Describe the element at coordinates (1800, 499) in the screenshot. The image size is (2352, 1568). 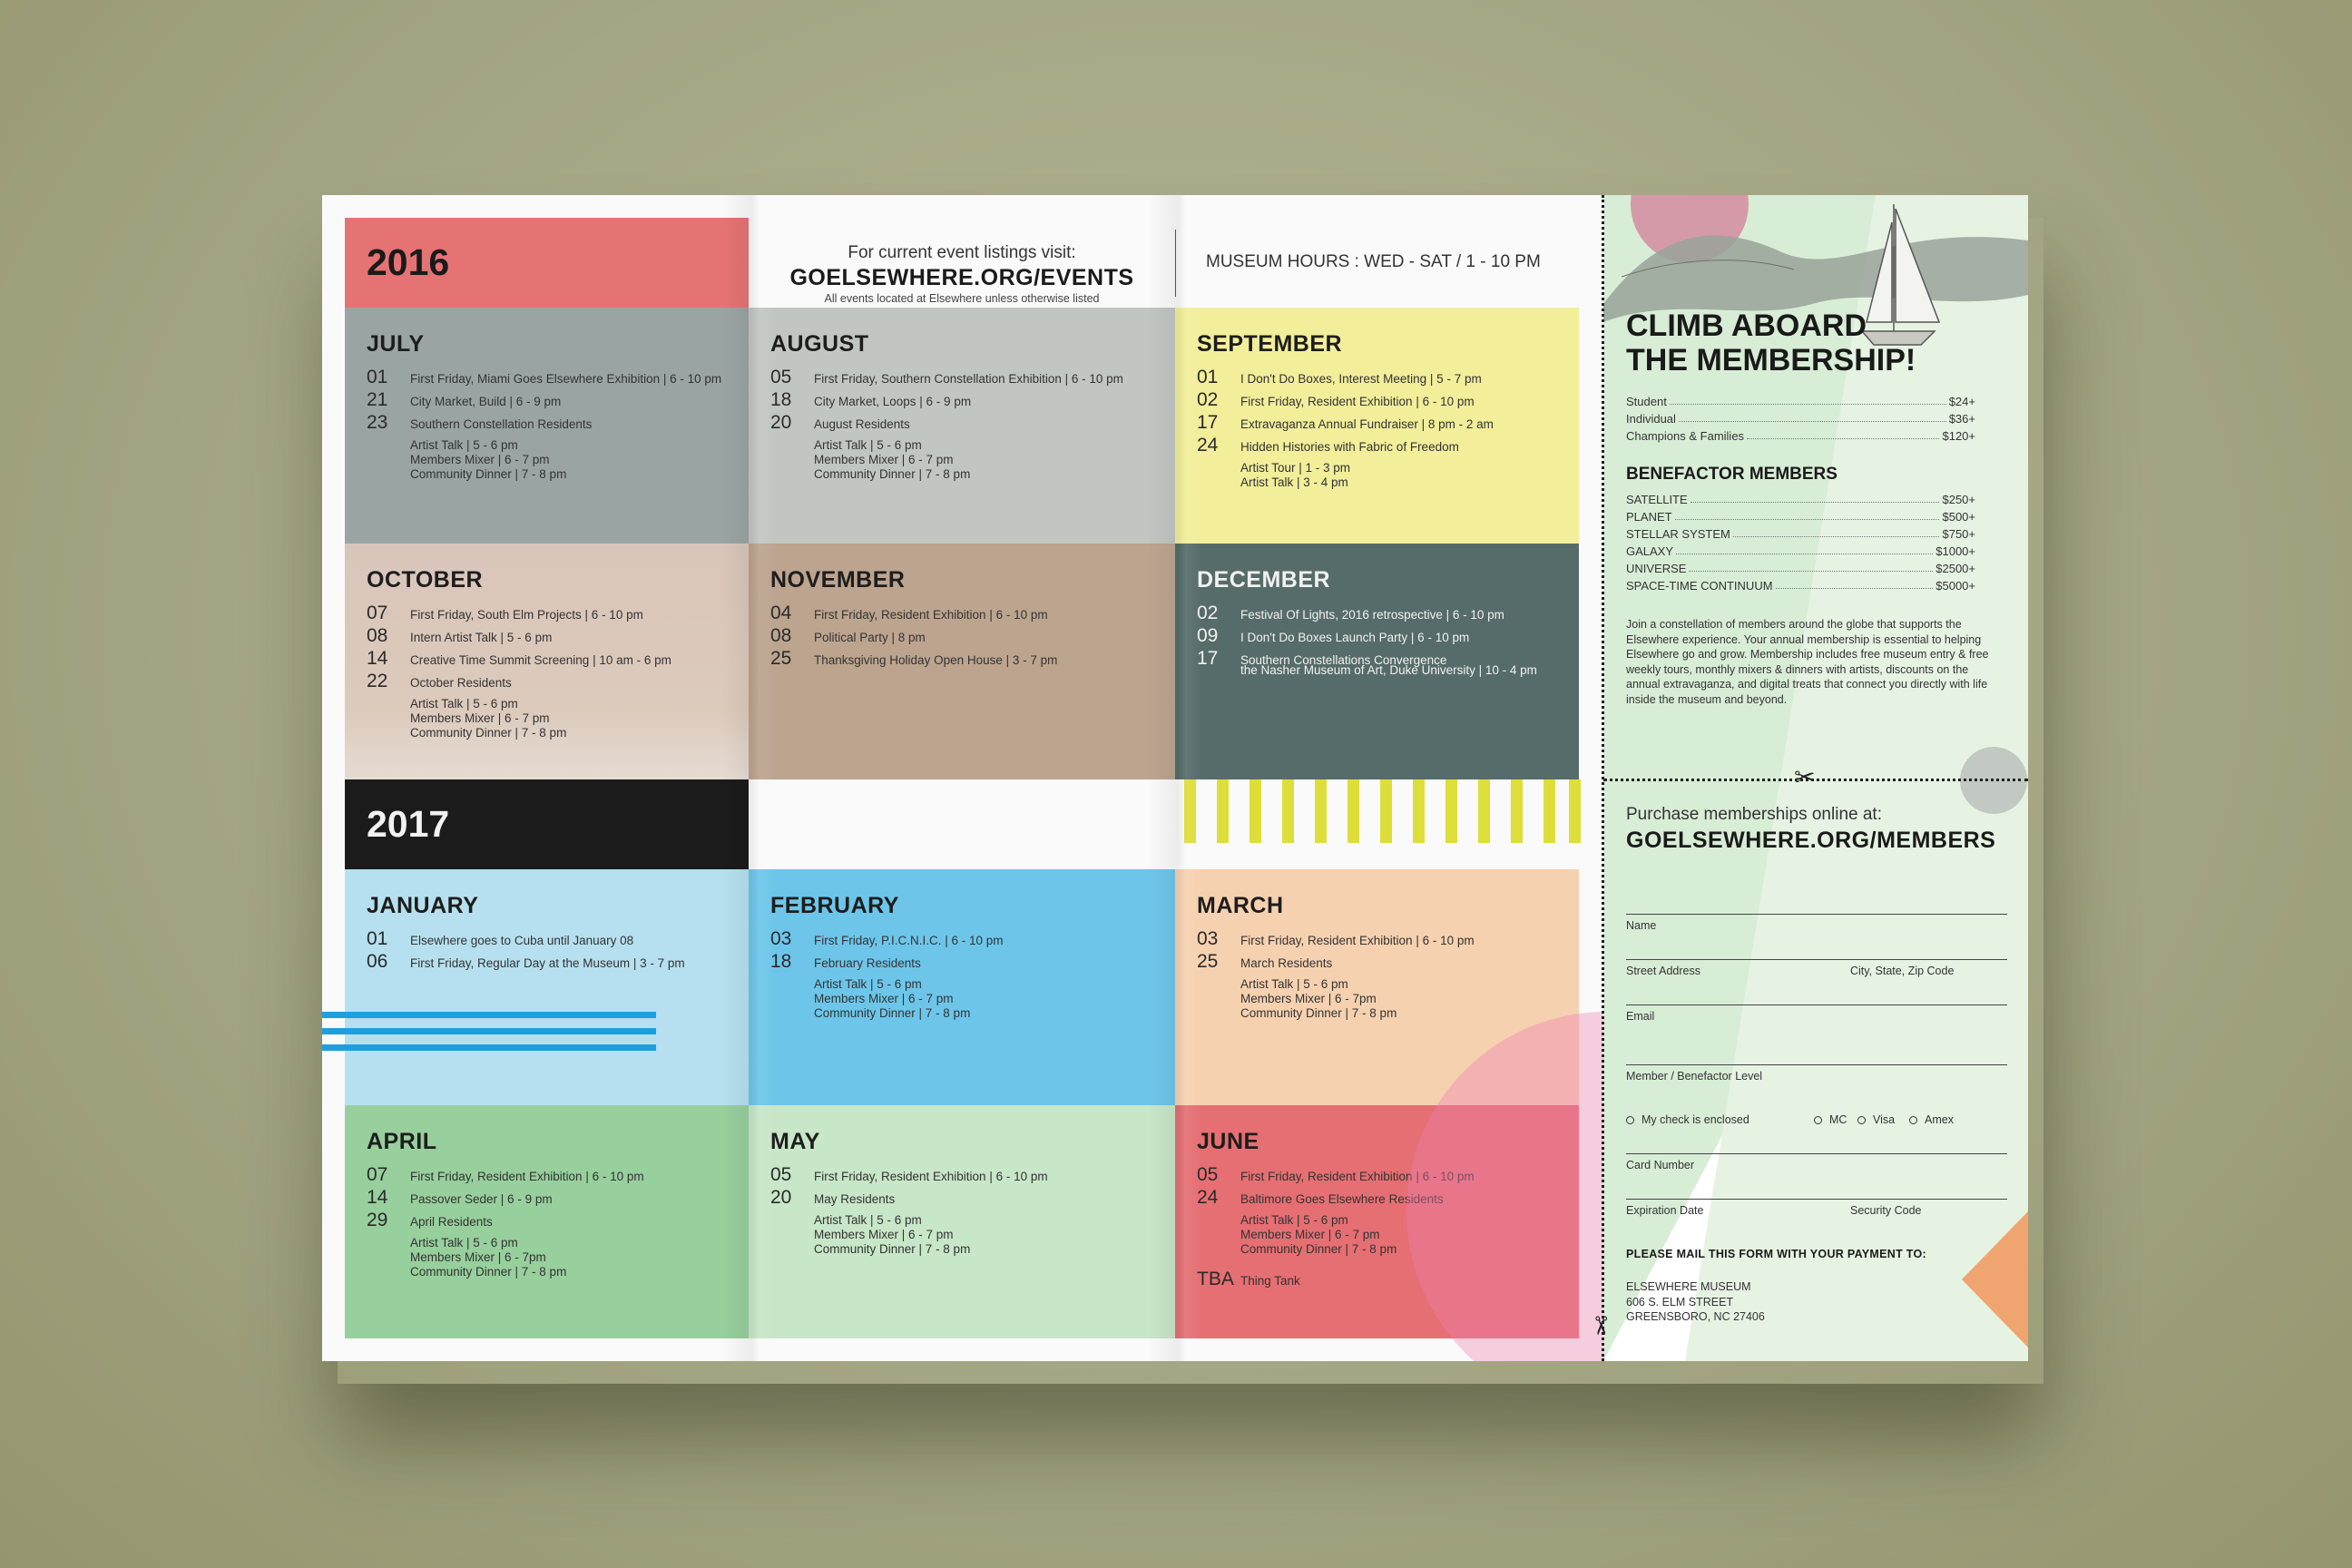
I see `benefactor-row: SATELLITE $250+` at that location.